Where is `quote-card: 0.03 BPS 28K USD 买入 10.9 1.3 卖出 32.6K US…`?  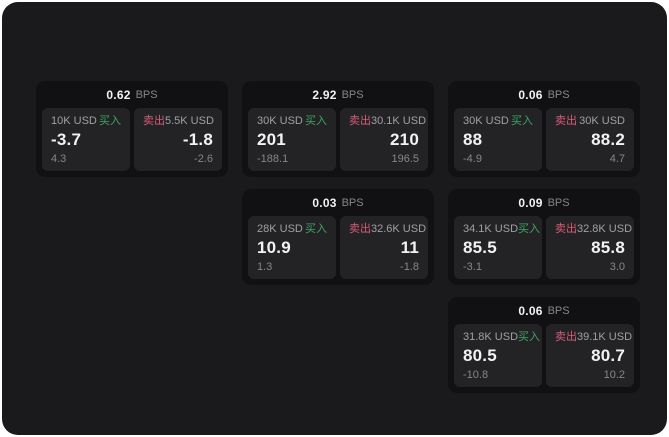 quote-card: 0.03 BPS 28K USD 买入 10.9 1.3 卖出 32.6K US… is located at coordinates (338, 237).